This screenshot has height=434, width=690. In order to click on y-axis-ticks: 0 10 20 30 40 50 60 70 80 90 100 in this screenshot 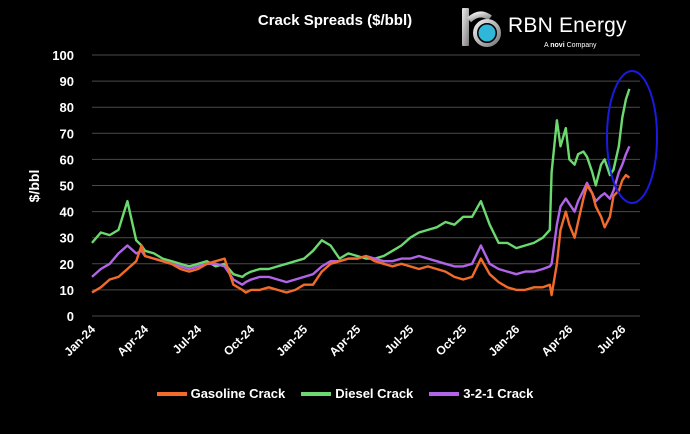, I will do `click(63, 186)`.